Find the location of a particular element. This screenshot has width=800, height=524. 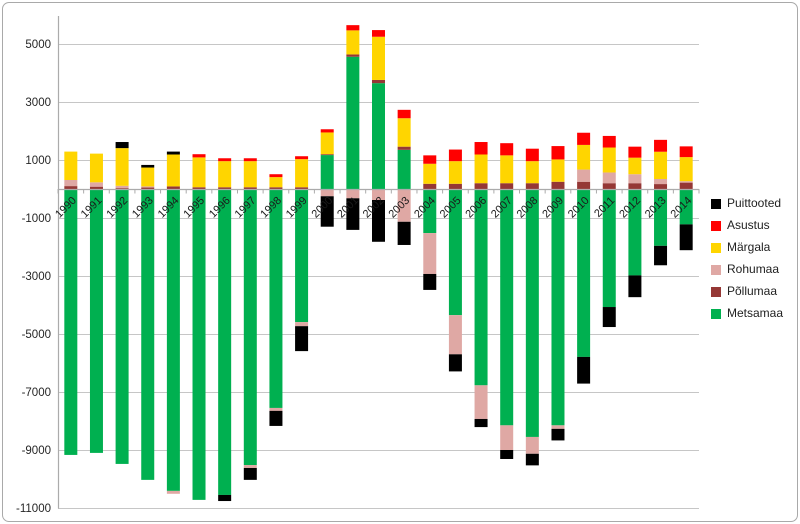

bar-segment-põllumaa-2011 is located at coordinates (609, 186).